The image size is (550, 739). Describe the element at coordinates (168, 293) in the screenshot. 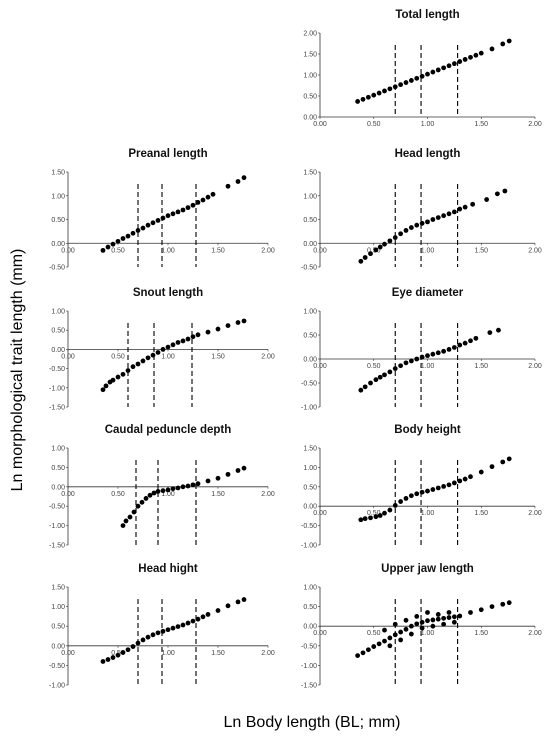

I see `panel-title: Snout length` at that location.